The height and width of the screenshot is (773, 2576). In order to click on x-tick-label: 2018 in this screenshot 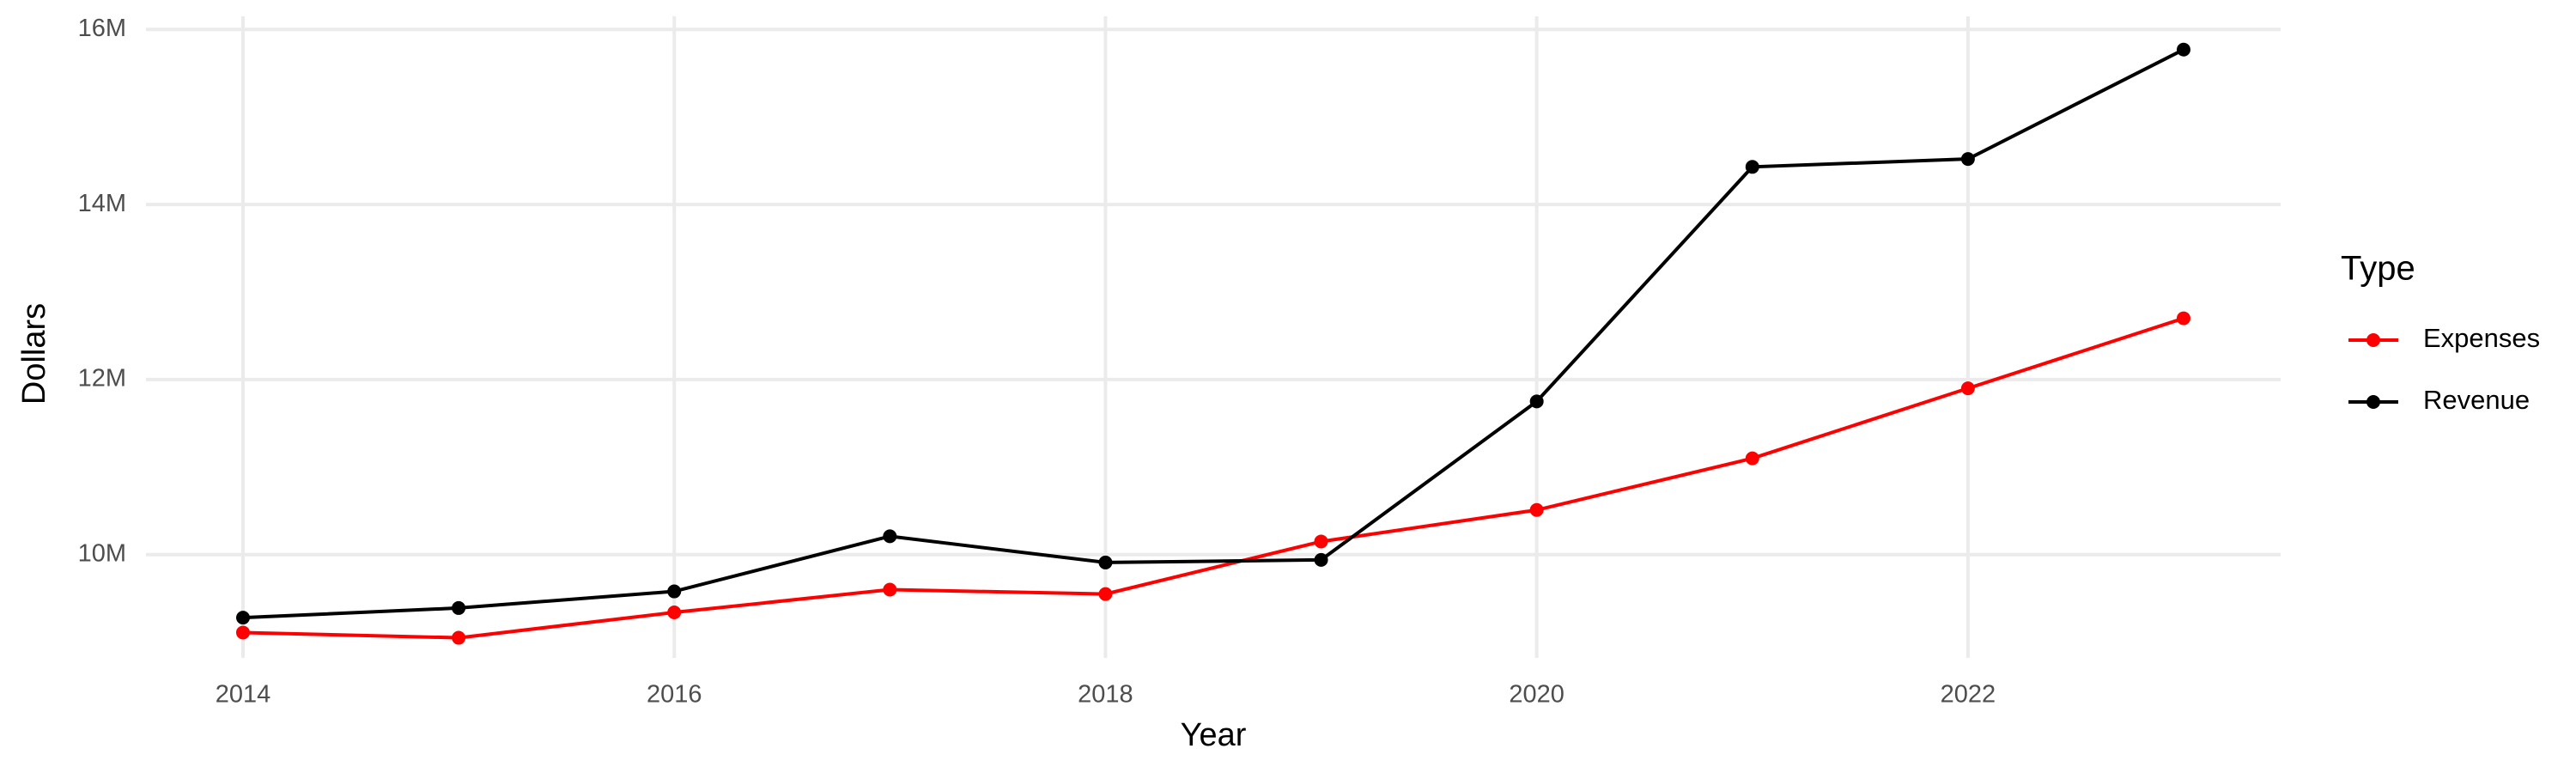, I will do `click(1105, 695)`.